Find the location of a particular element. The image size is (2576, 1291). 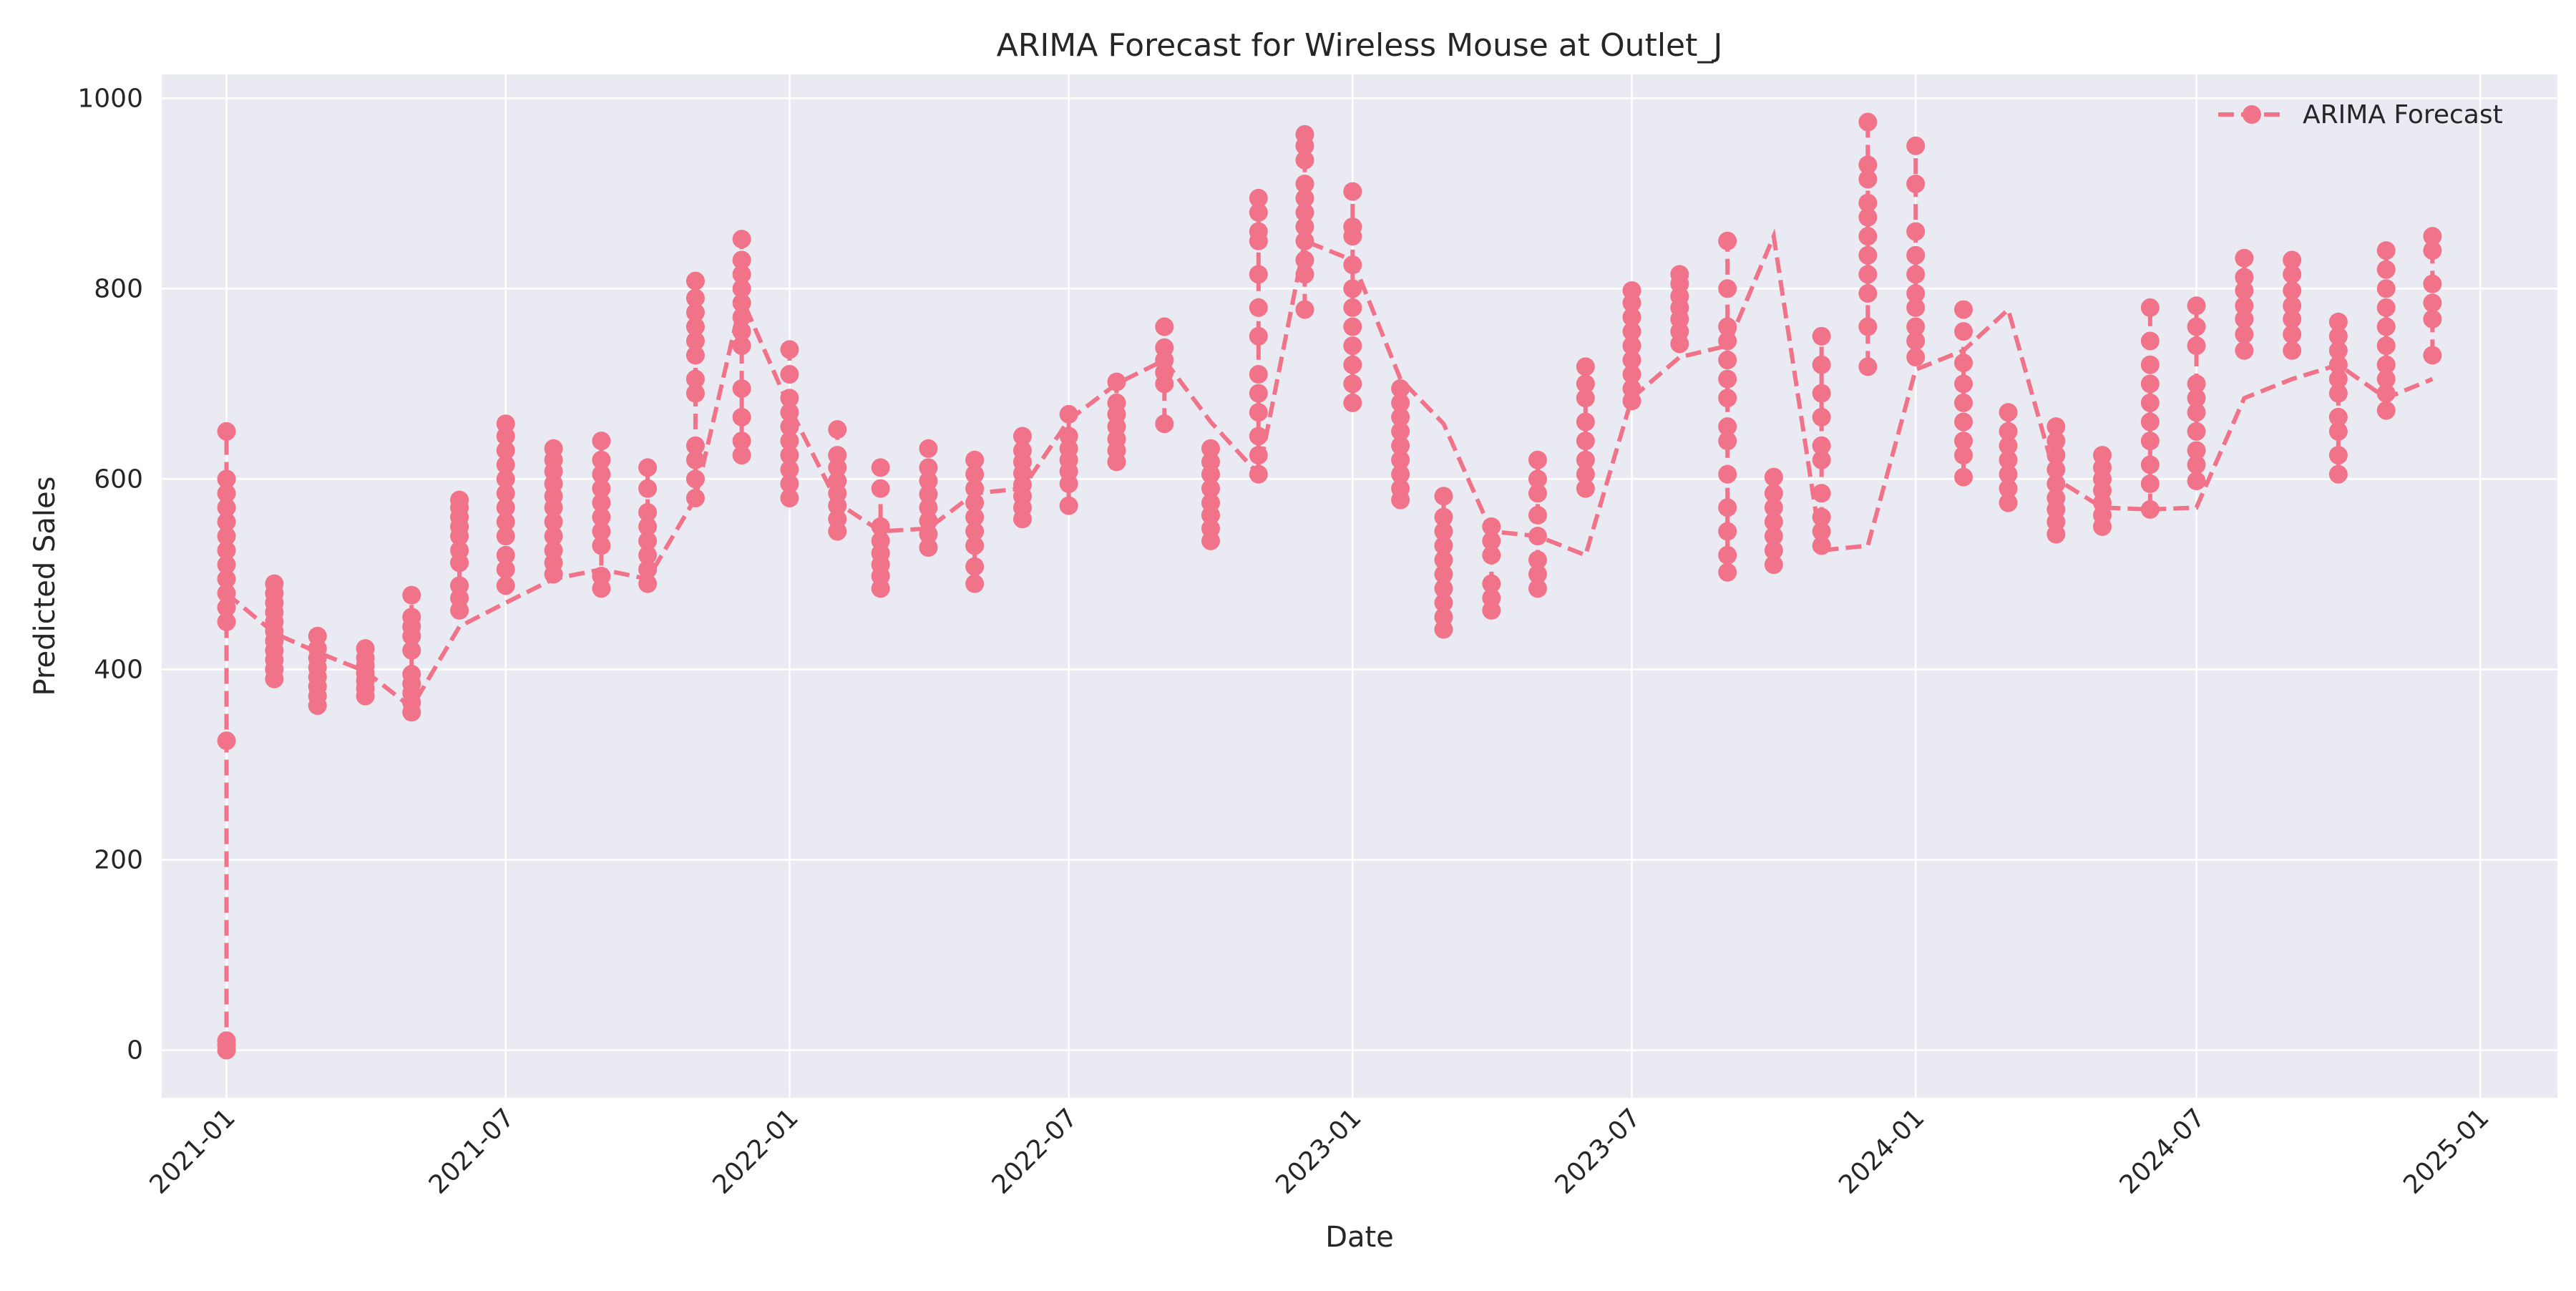

legend-marker is located at coordinates (2252, 114).